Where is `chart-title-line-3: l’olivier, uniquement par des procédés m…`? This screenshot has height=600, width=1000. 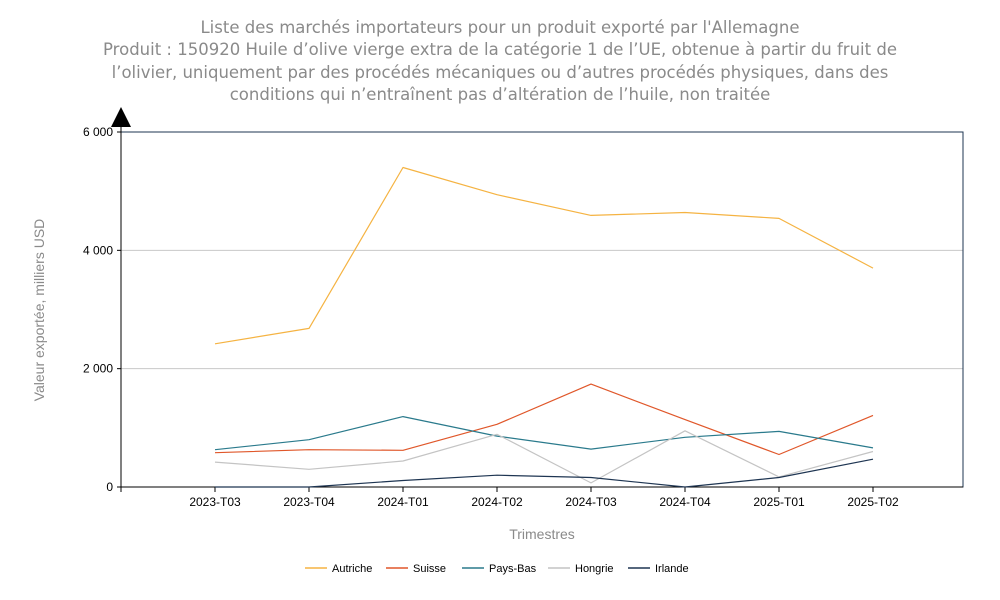
chart-title-line-3: l’olivier, uniquement par des procédés m… is located at coordinates (500, 72).